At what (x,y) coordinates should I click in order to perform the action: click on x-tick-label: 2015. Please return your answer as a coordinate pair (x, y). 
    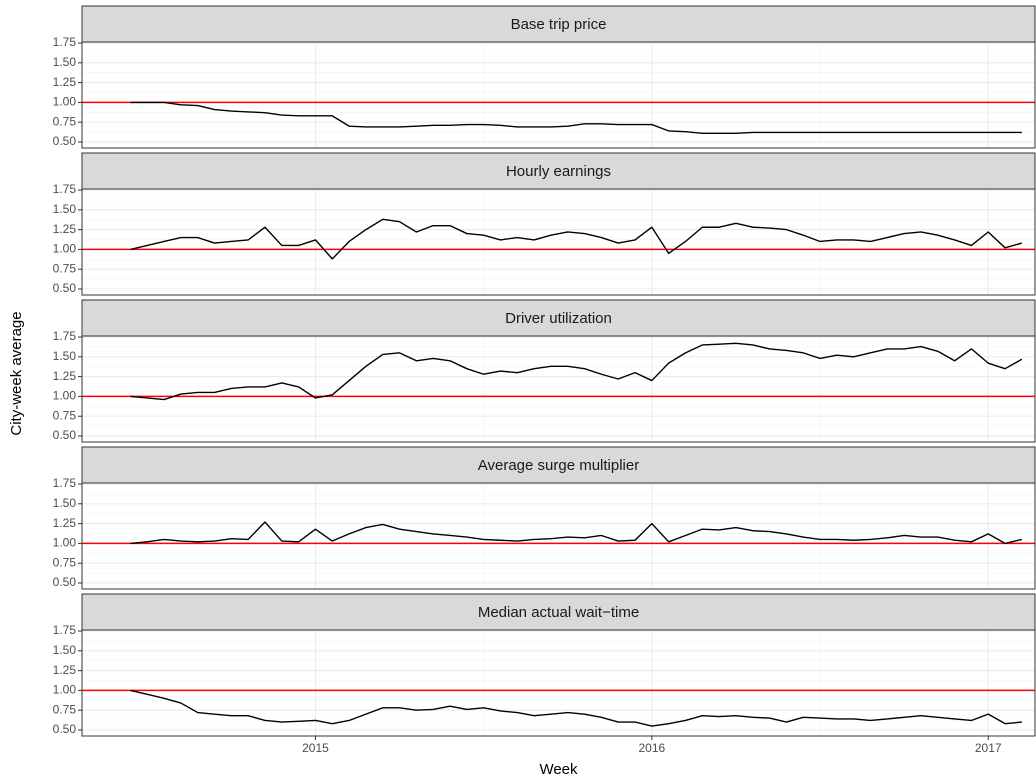
    Looking at the image, I should click on (315, 748).